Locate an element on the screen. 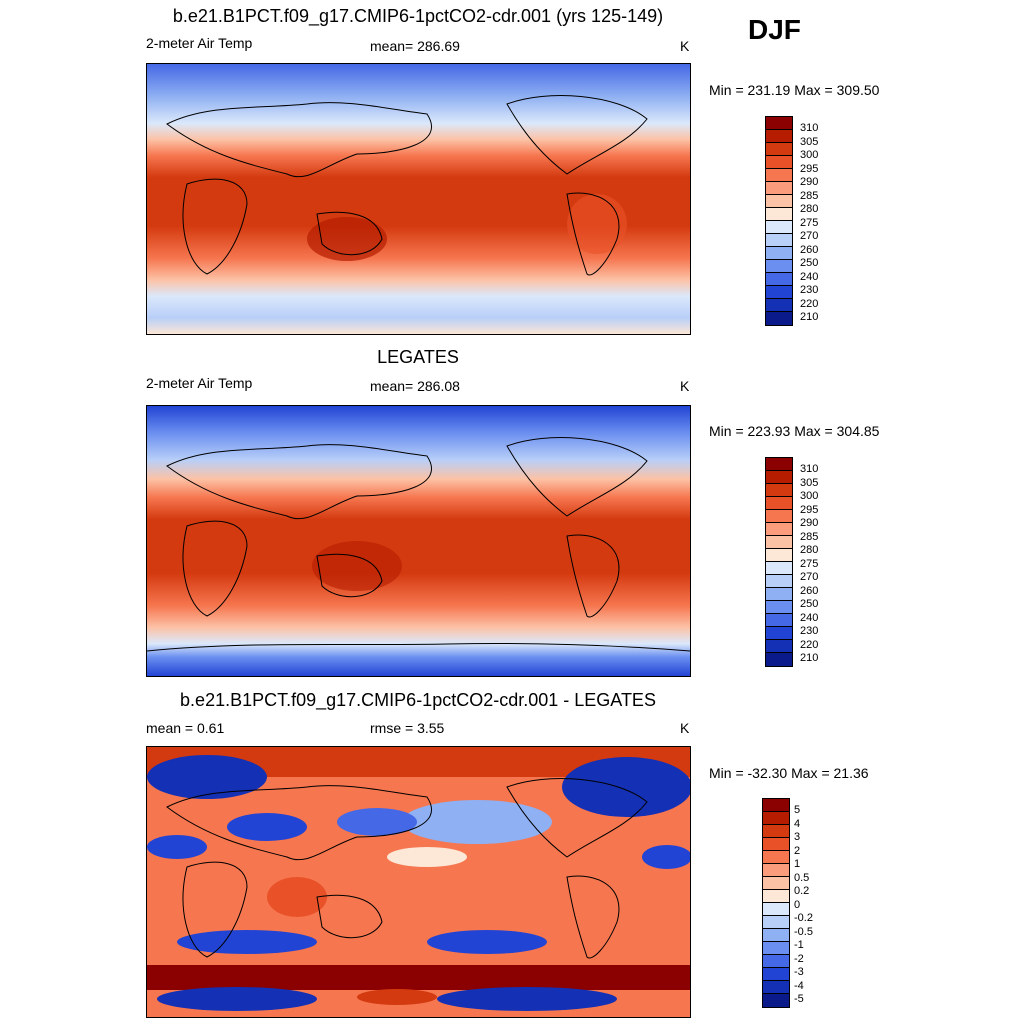  model-colorbar is located at coordinates (779, 221).